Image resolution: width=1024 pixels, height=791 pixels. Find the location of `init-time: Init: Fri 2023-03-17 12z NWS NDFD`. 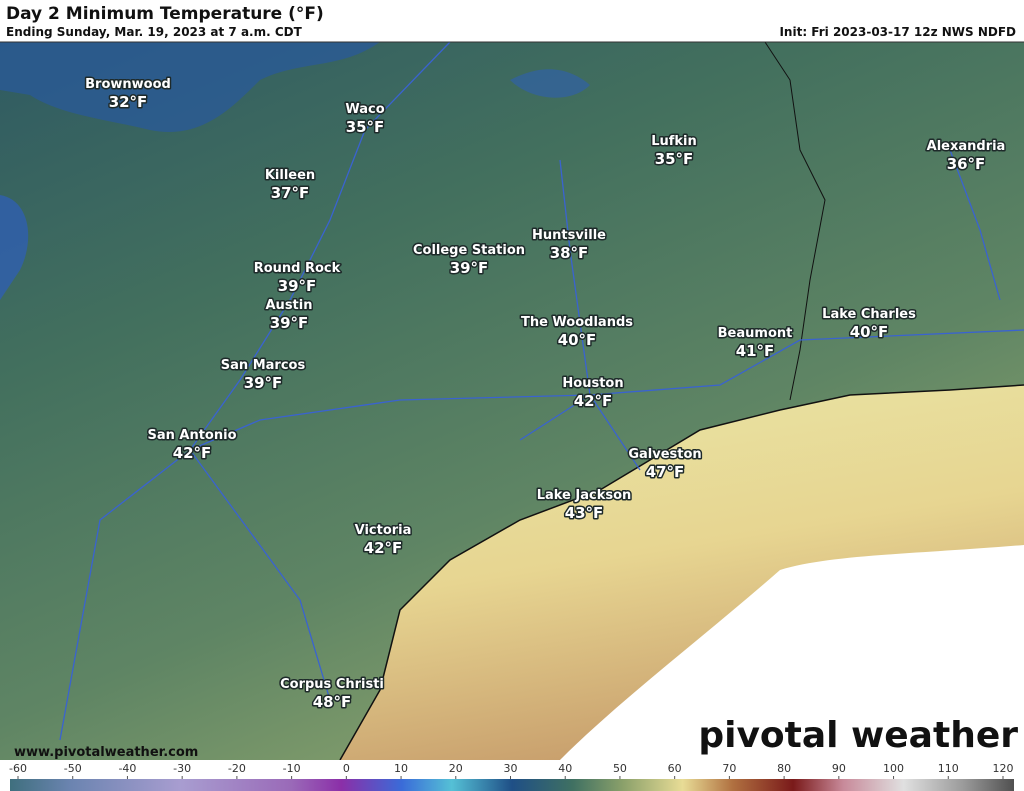

init-time: Init: Fri 2023-03-17 12z NWS NDFD is located at coordinates (897, 32).